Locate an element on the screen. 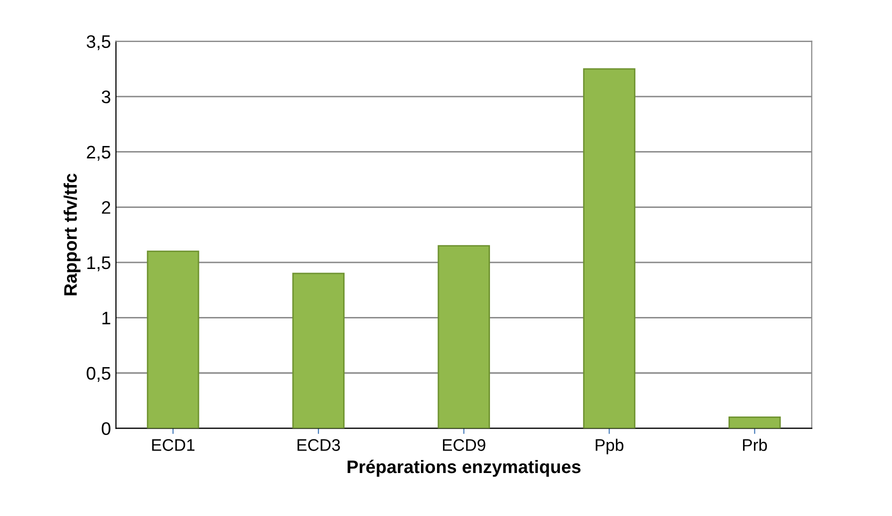 The image size is (892, 516). y-tick-label: 2 is located at coordinates (106, 207).